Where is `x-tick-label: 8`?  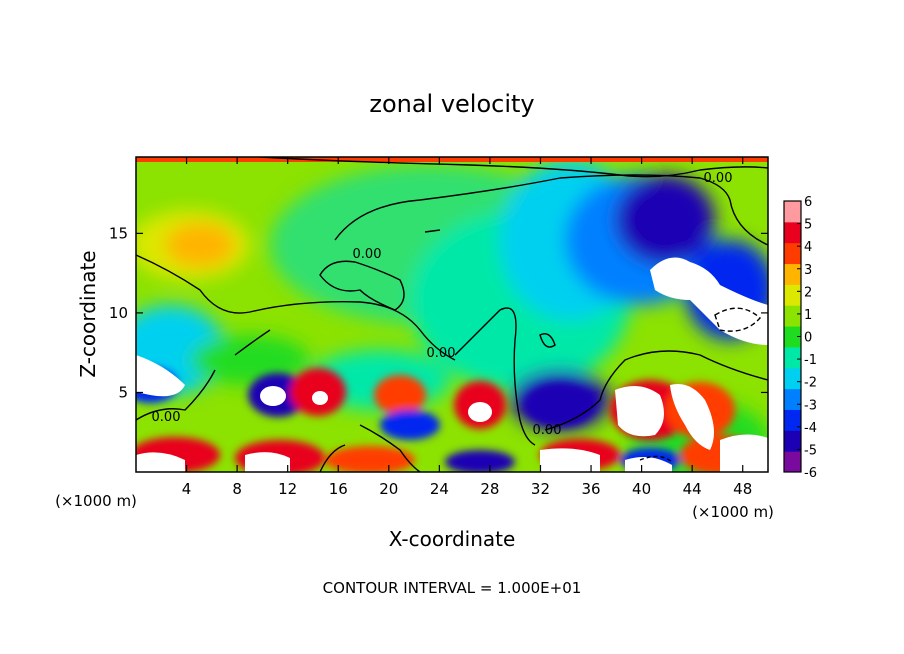
x-tick-label: 8 is located at coordinates (237, 489).